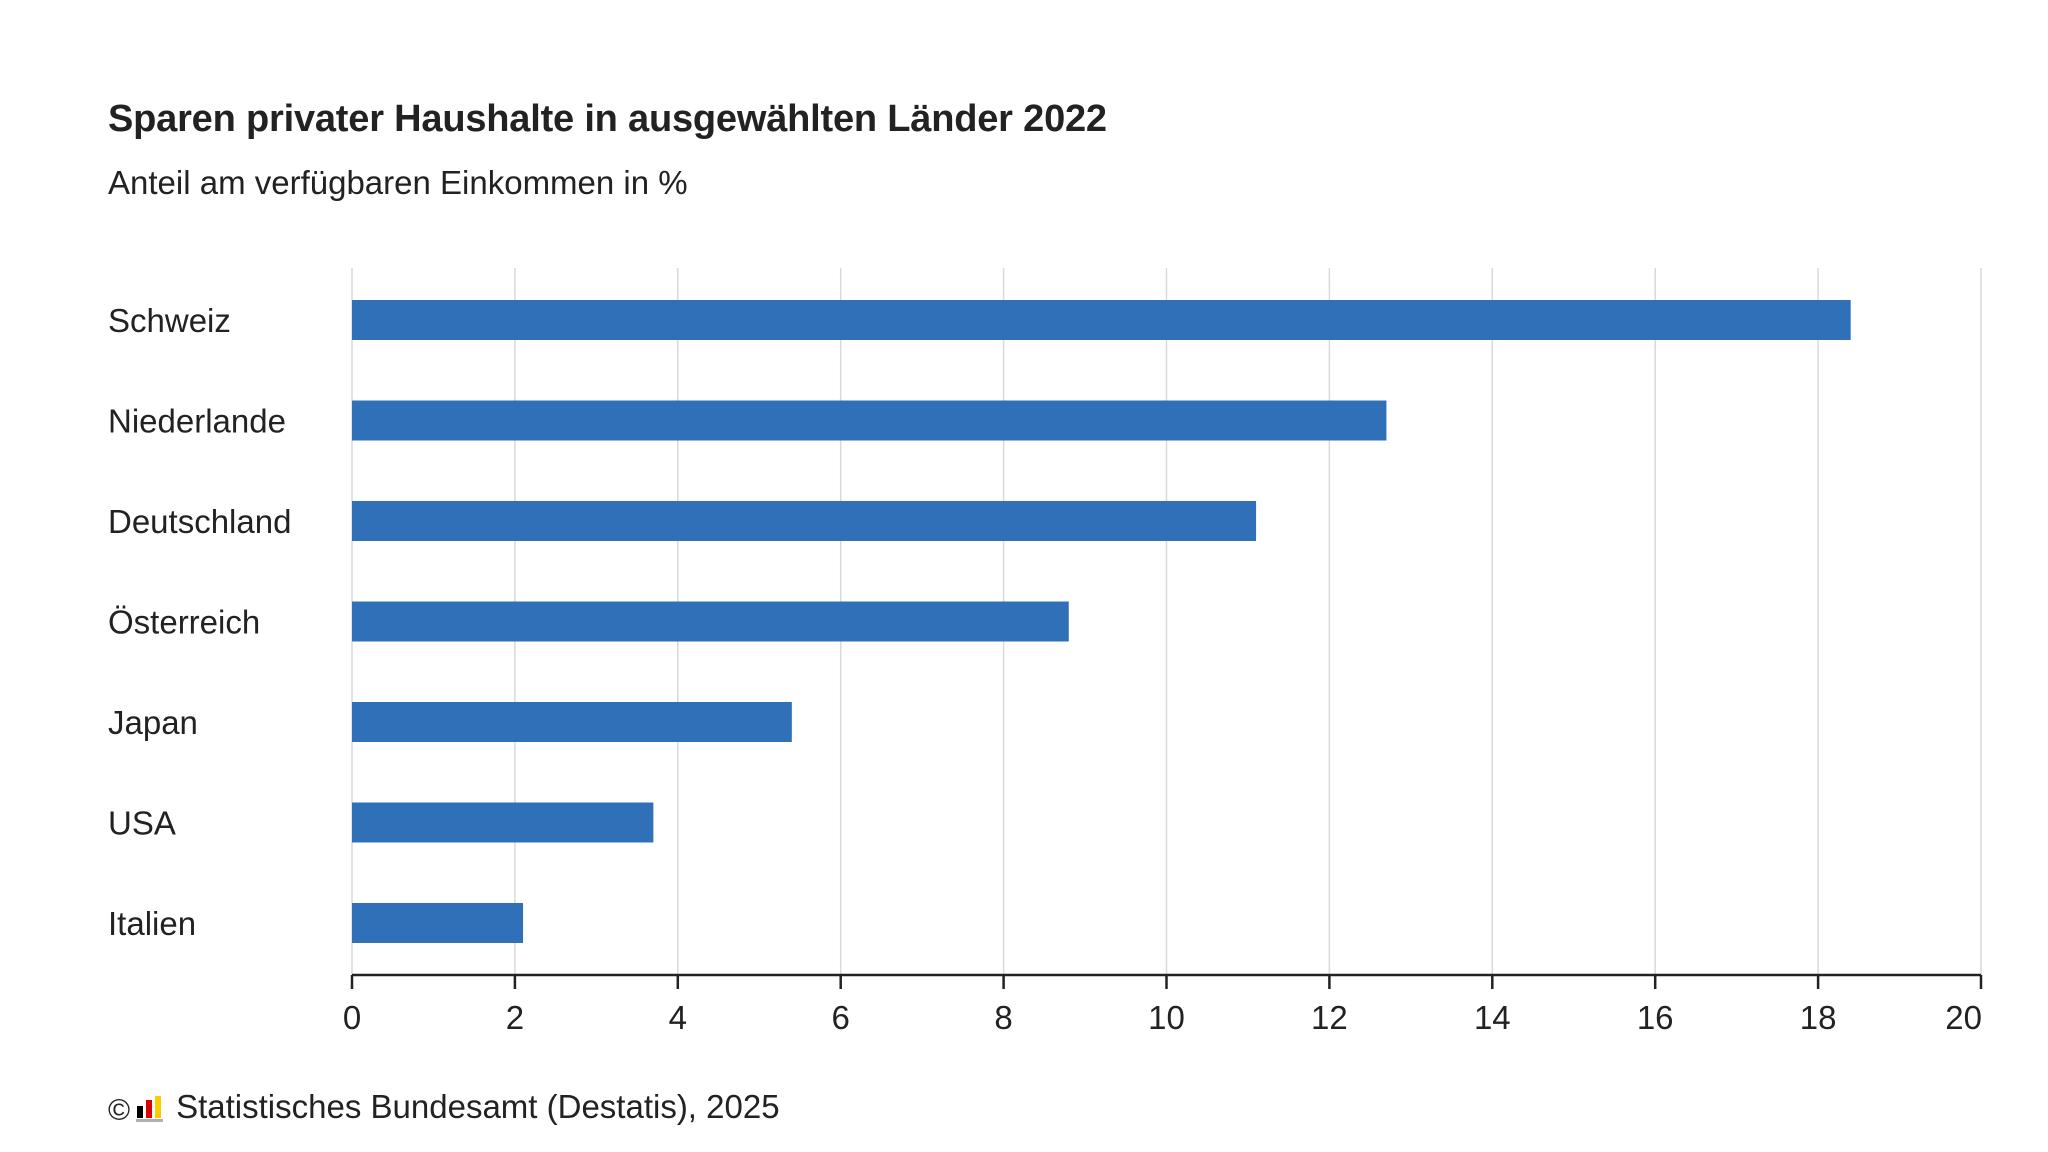 The height and width of the screenshot is (1152, 2048). What do you see at coordinates (199, 521) in the screenshot?
I see `category-label: Deutschland` at bounding box center [199, 521].